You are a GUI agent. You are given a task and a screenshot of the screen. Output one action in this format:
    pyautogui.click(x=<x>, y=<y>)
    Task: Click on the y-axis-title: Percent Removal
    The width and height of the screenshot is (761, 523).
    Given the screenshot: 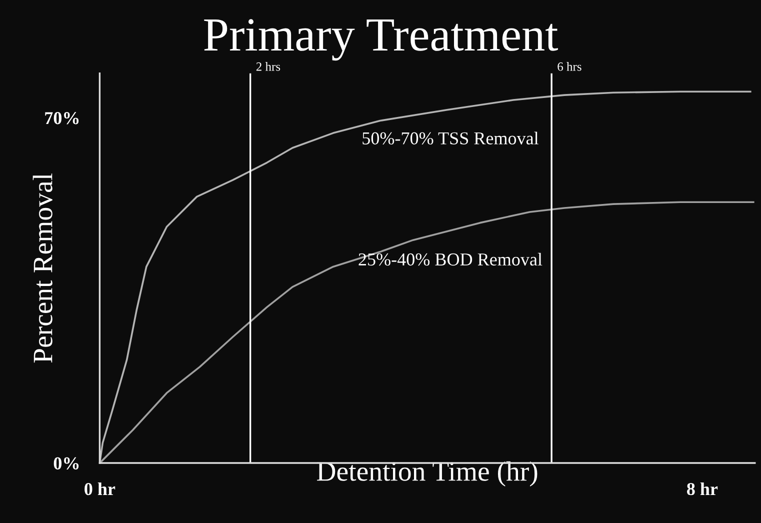 What is the action you would take?
    pyautogui.click(x=42, y=268)
    